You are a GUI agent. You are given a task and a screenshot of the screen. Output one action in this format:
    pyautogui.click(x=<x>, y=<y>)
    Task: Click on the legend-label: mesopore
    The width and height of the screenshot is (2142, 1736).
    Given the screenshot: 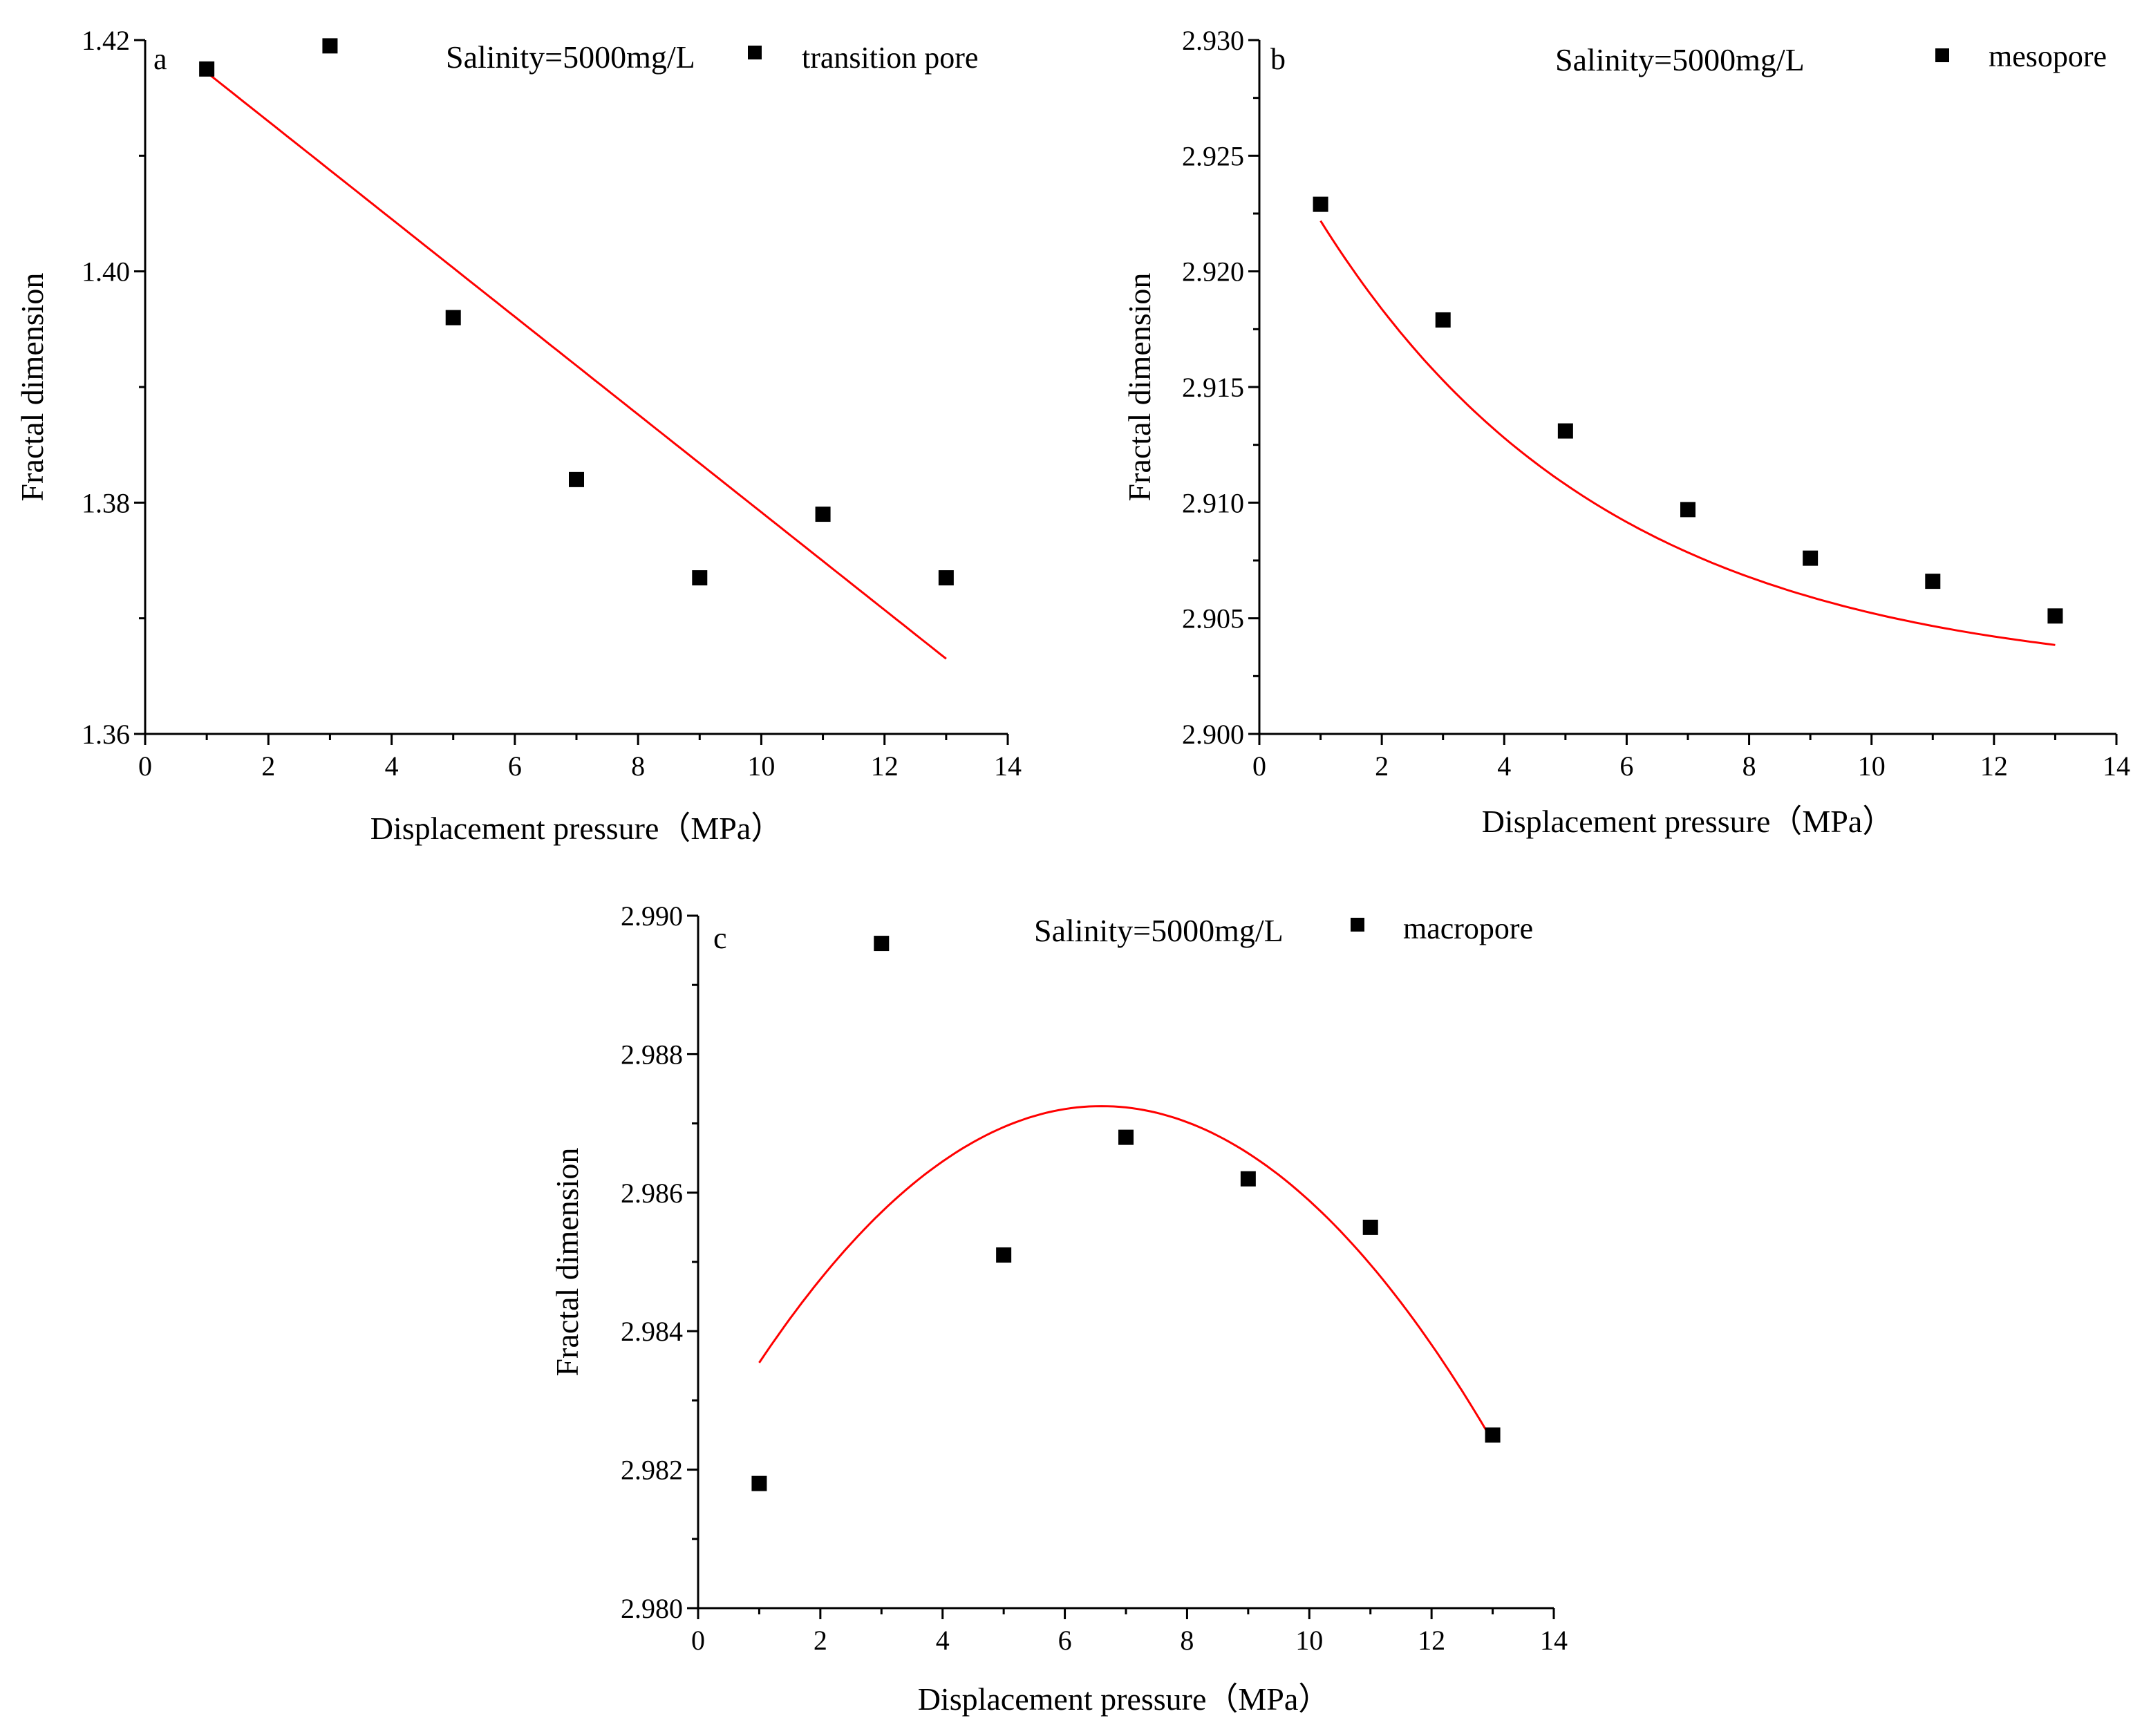 What is the action you would take?
    pyautogui.click(x=2048, y=56)
    